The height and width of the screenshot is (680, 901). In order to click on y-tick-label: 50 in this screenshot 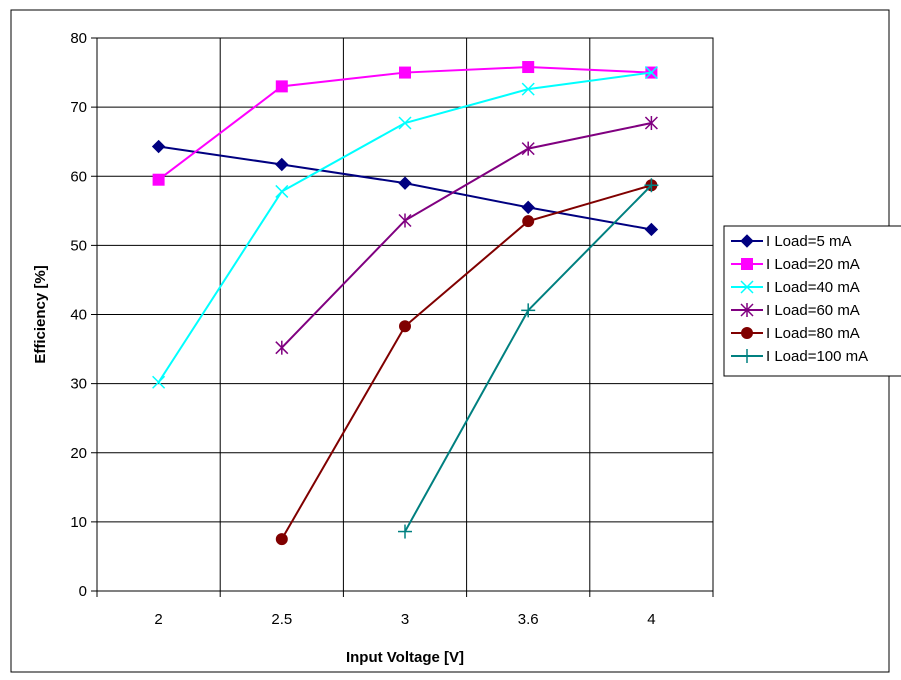, I will do `click(78, 245)`.